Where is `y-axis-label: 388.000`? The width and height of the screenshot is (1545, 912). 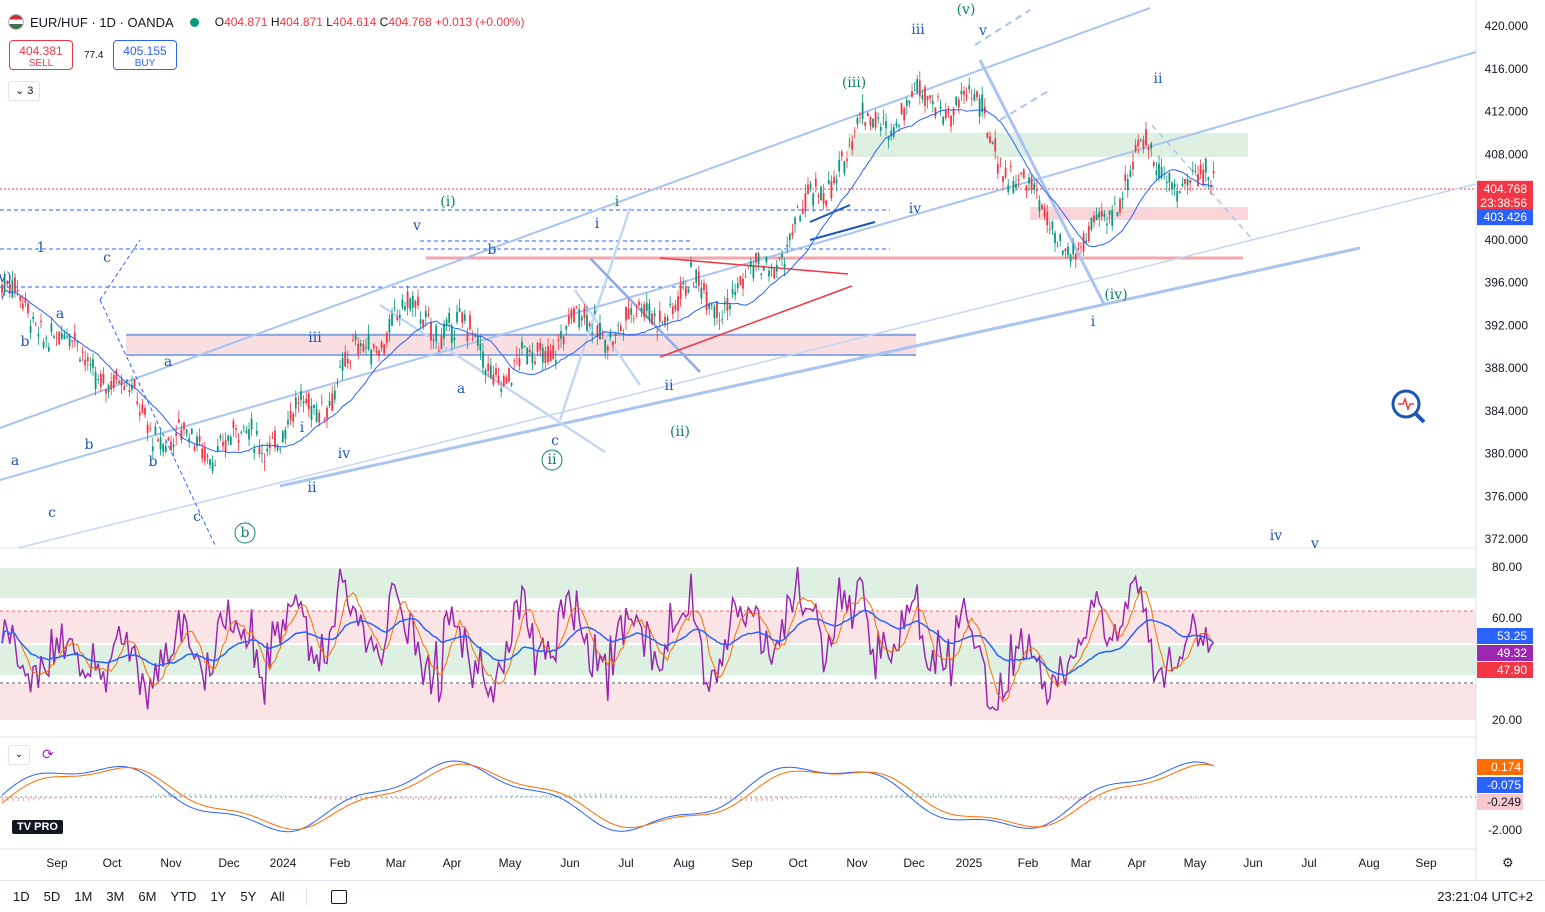 y-axis-label: 388.000 is located at coordinates (1507, 368).